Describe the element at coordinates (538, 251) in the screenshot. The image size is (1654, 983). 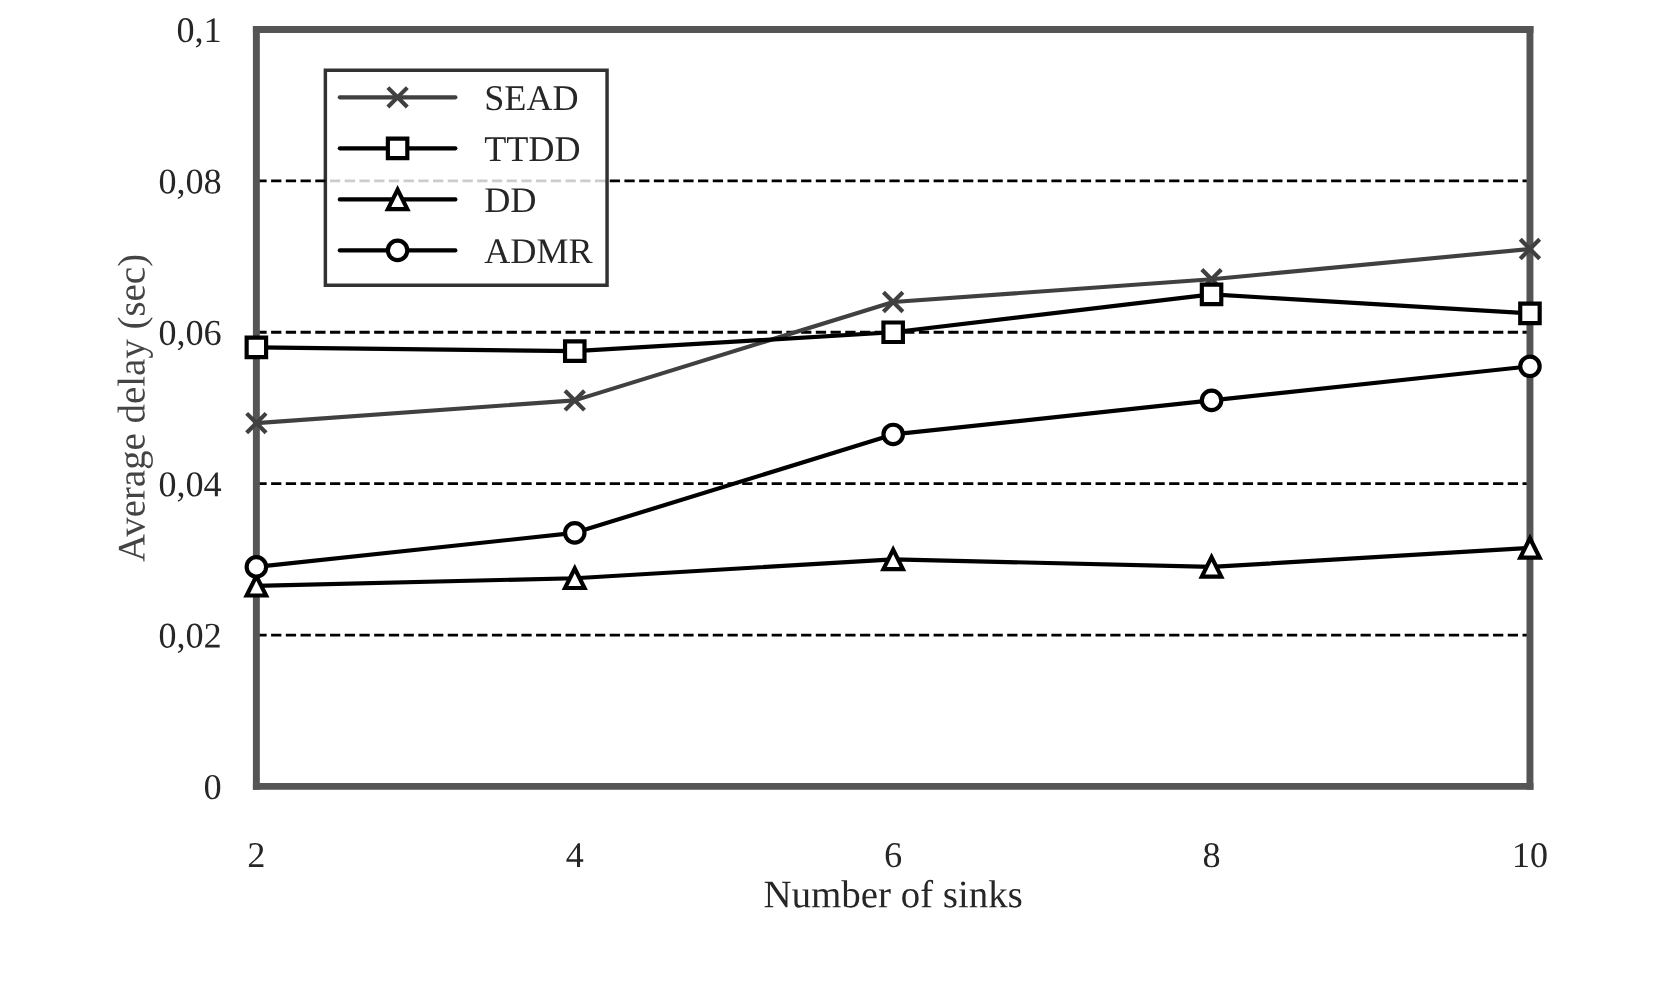
I see `legend-label: ADMR` at that location.